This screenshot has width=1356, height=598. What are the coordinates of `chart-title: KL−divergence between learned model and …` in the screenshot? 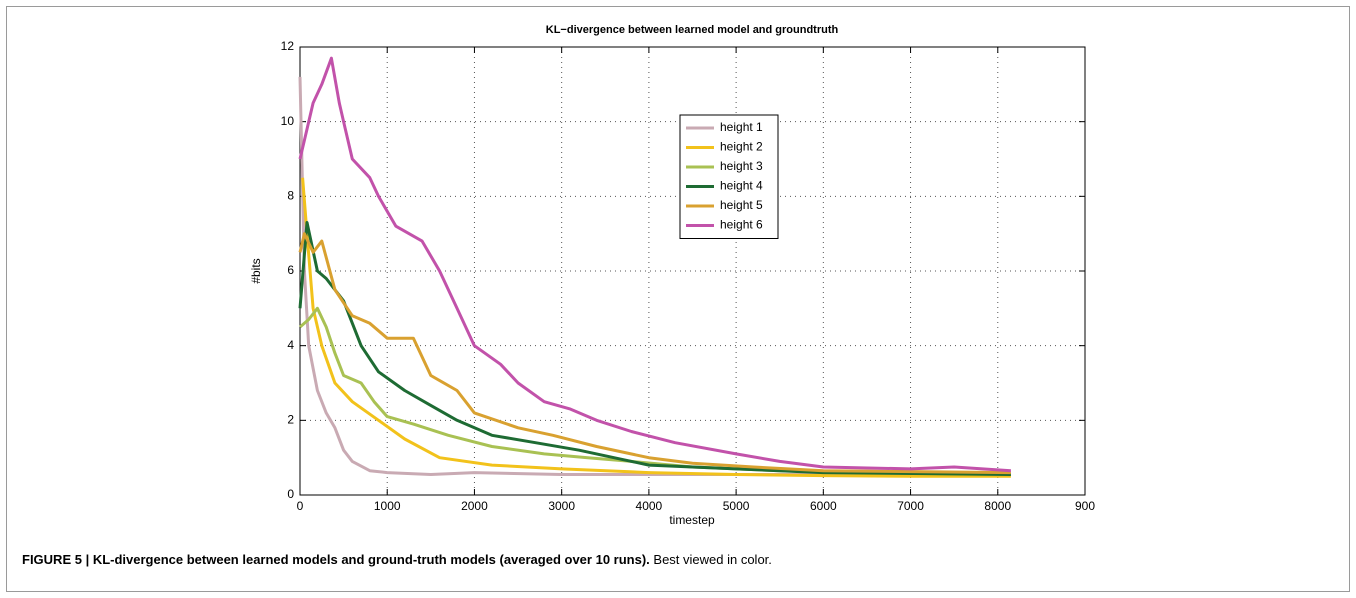 It's located at (692, 30).